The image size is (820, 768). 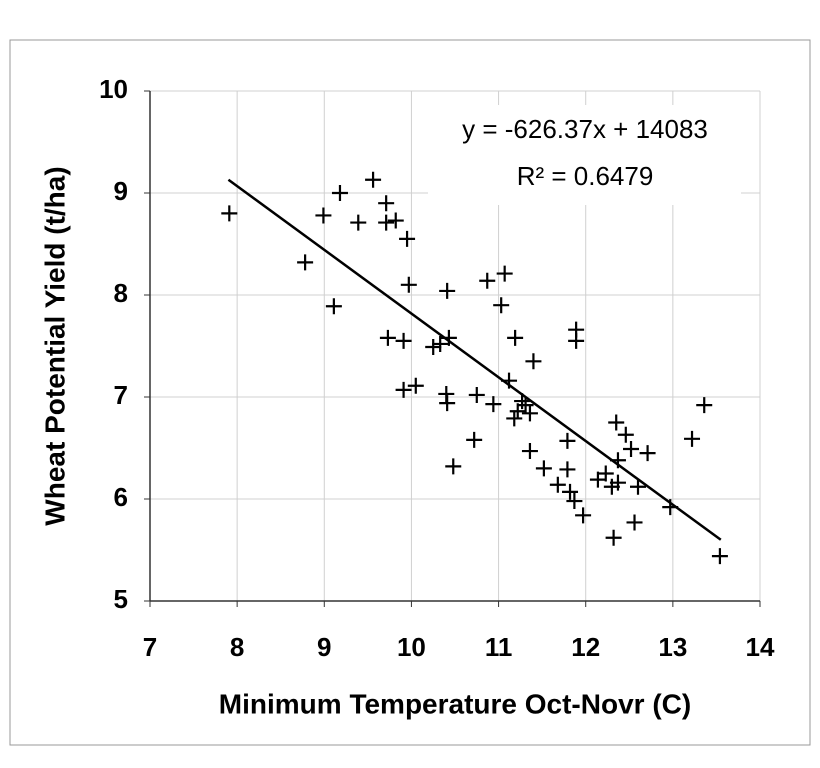 I want to click on x-tick-label: 8, so click(x=237, y=647).